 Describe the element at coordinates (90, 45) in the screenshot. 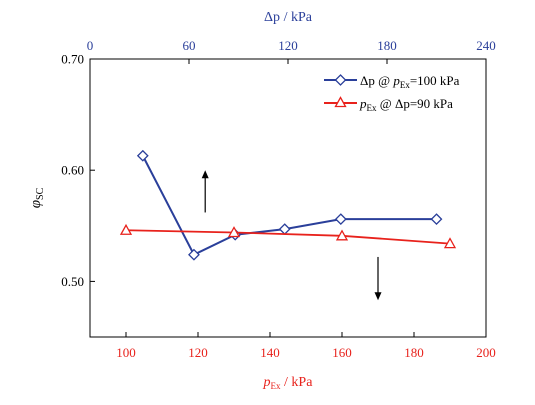

I see `top-tick-label: 0` at that location.